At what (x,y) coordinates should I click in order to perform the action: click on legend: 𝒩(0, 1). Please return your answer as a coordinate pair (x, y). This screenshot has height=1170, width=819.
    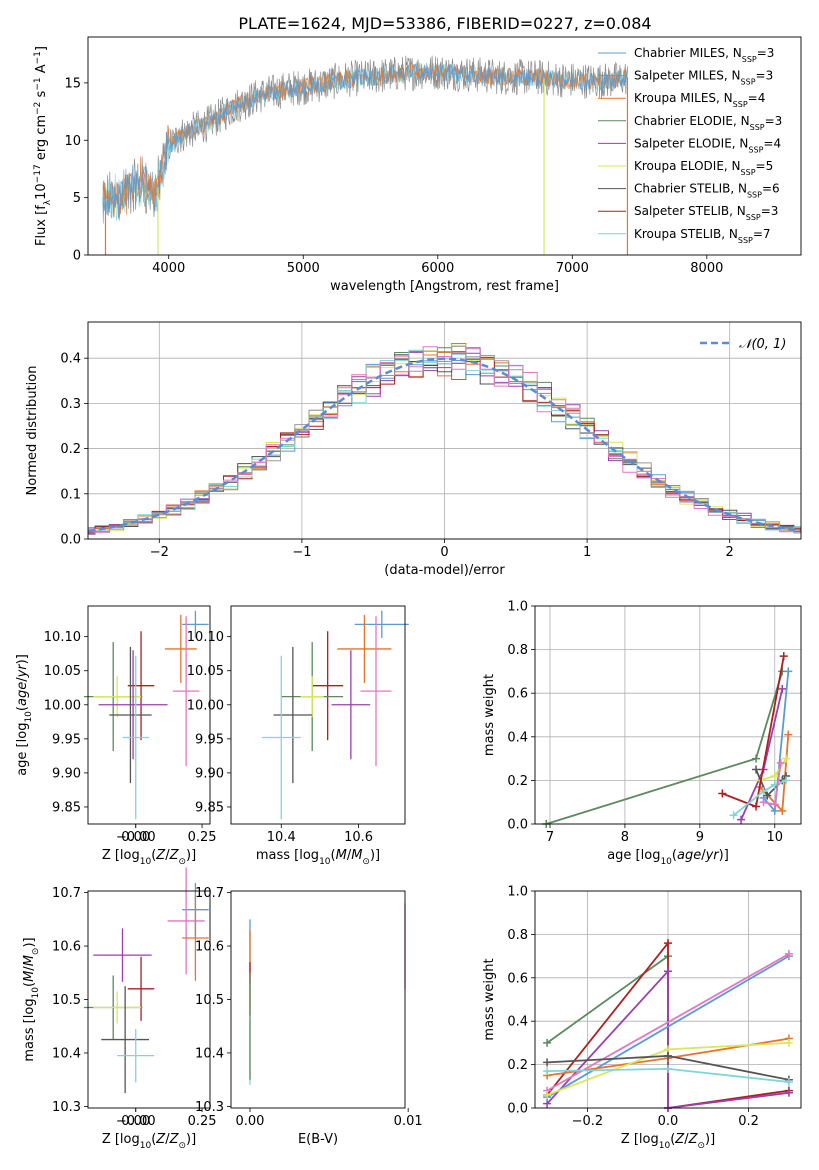
    Looking at the image, I should click on (743, 344).